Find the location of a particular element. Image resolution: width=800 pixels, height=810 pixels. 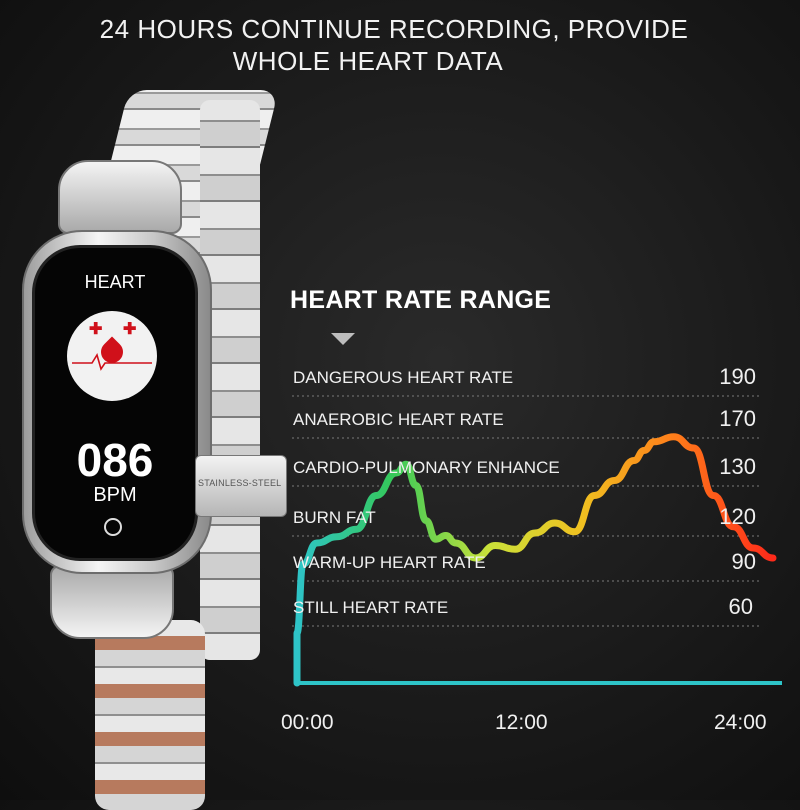

headline-line-2: WHOLE HEART DATA is located at coordinates (368, 61).